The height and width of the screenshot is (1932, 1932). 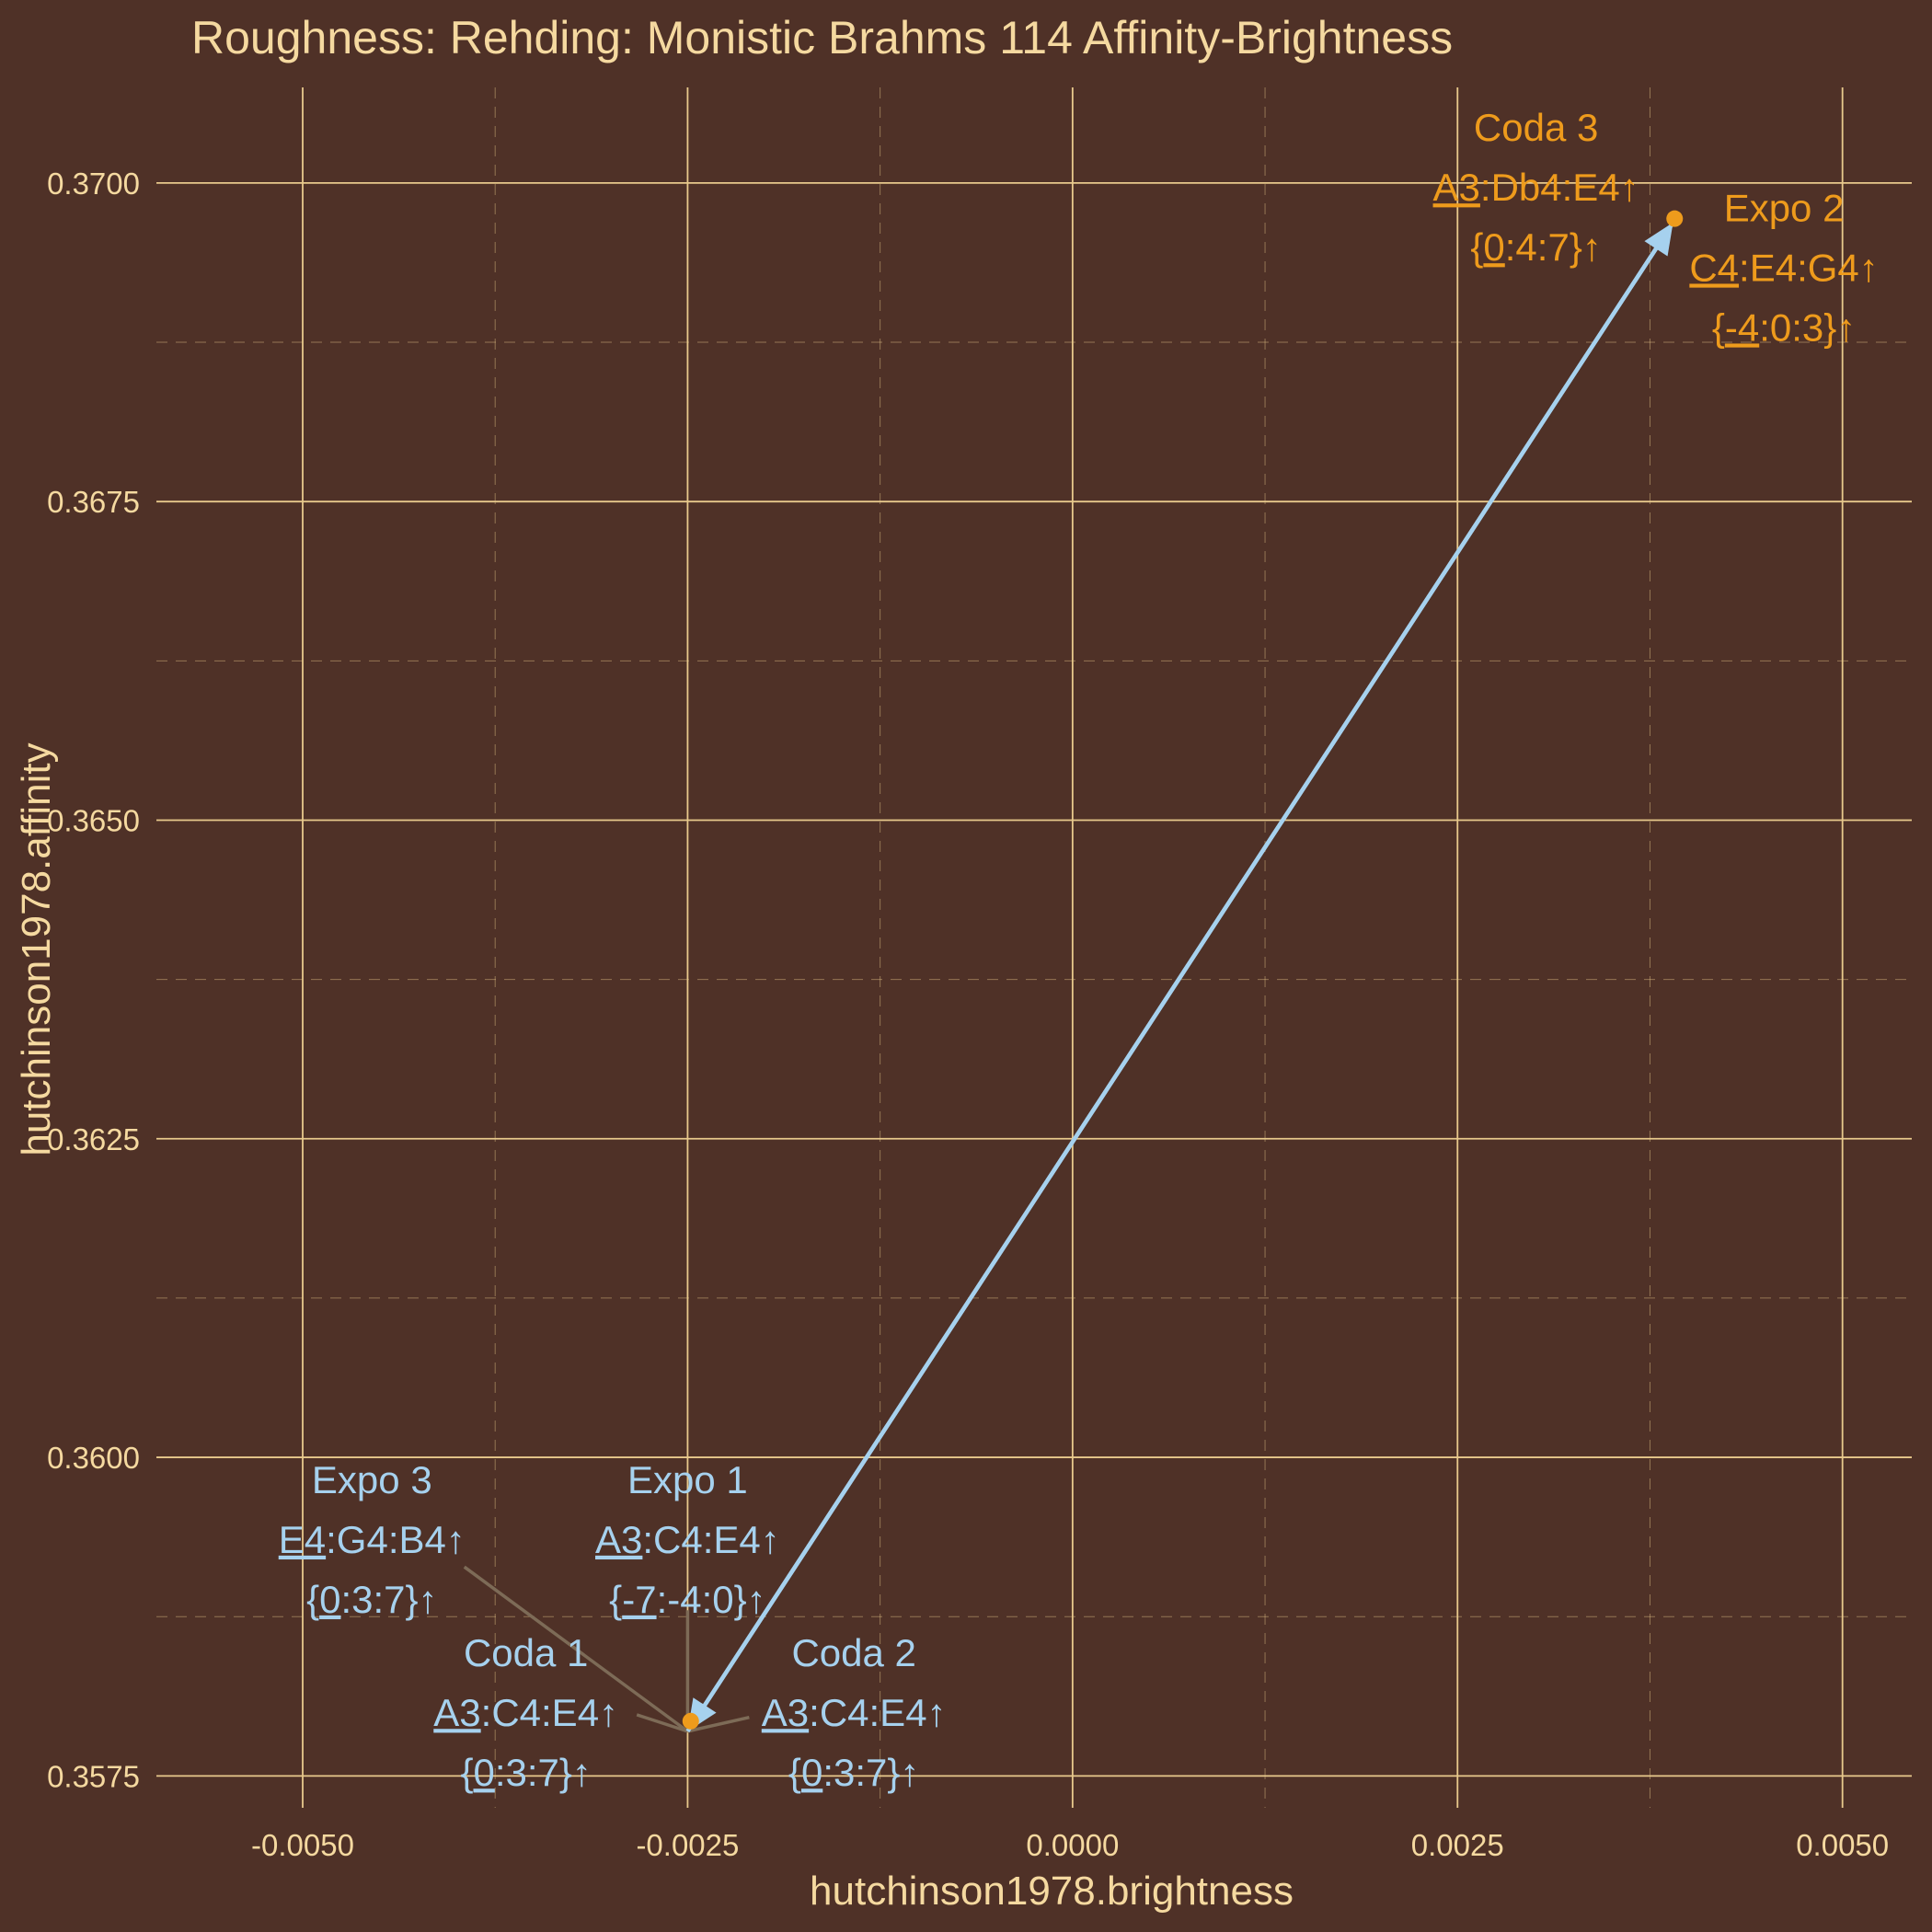 I want to click on y-tick-label: 0.3625, so click(x=93, y=1139).